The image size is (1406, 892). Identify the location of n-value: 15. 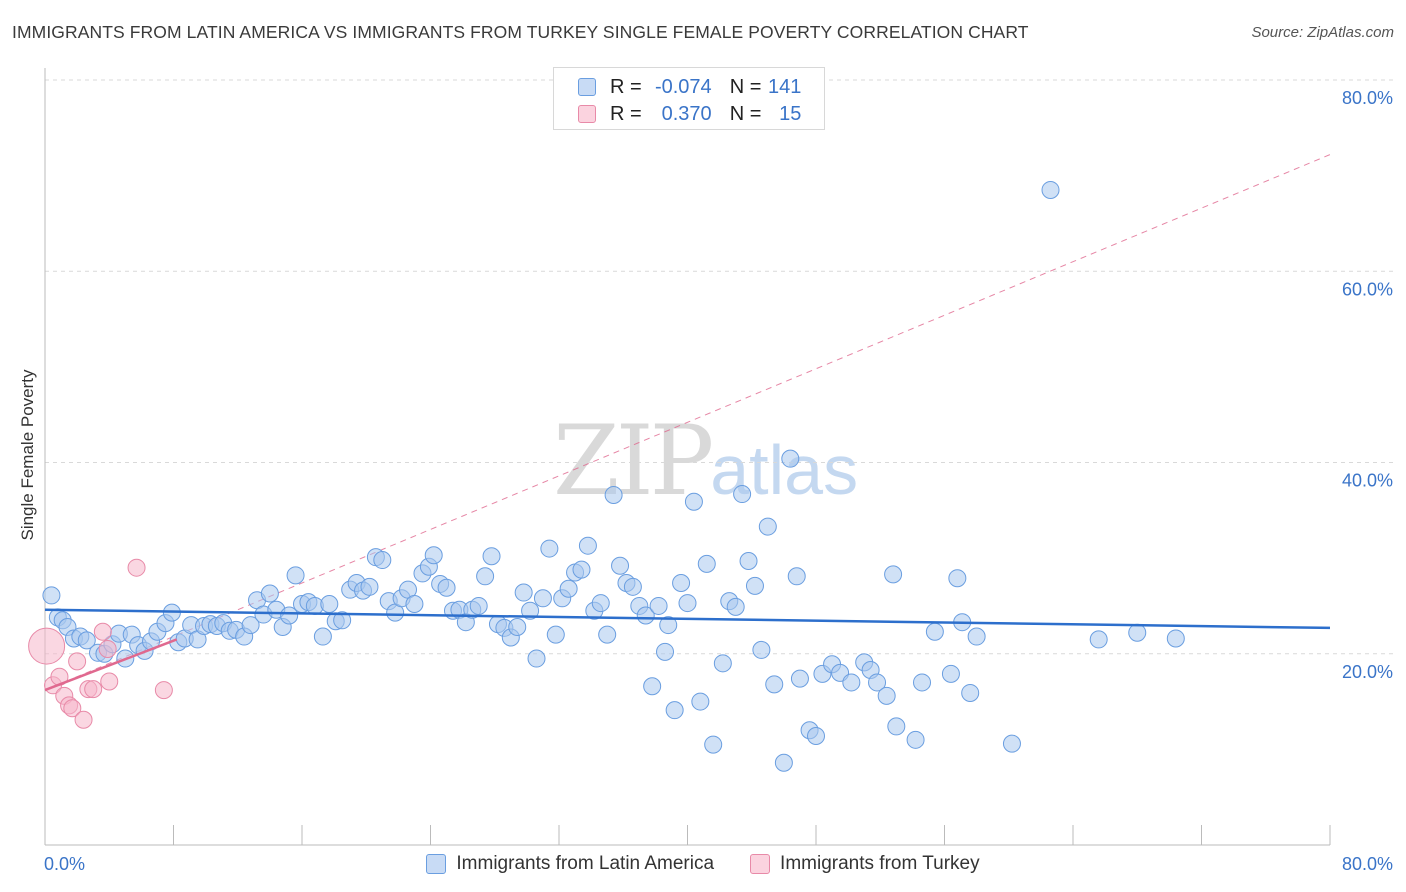
(790, 113).